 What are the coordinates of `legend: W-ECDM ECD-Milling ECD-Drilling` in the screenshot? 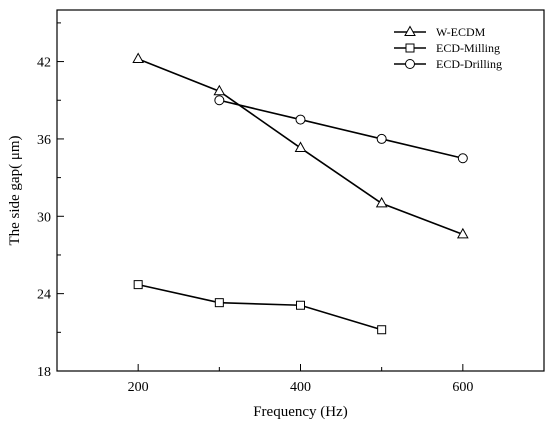 It's located at (448, 48).